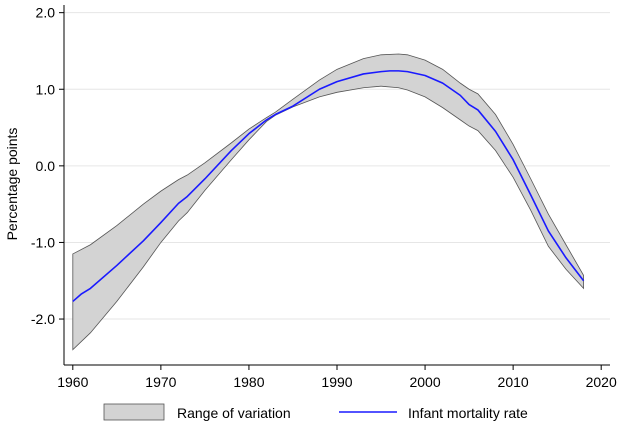 The height and width of the screenshot is (426, 617). Describe the element at coordinates (336, 382) in the screenshot. I see `x-tick-label: 1990` at that location.